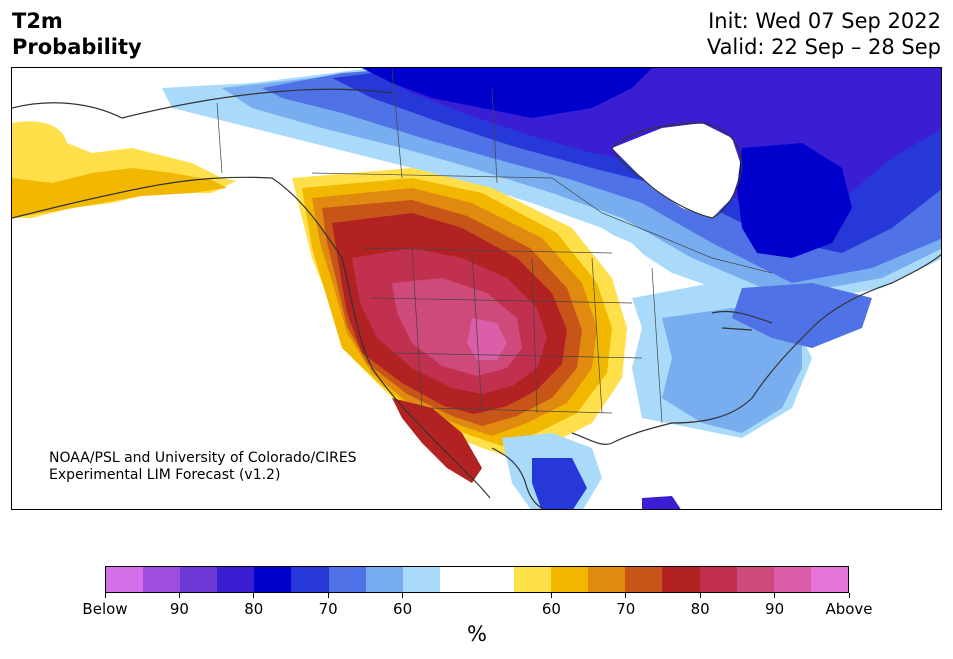 Image resolution: width=953 pixels, height=659 pixels. What do you see at coordinates (559, 483) in the screenshot?
I see `mexico-blue` at bounding box center [559, 483].